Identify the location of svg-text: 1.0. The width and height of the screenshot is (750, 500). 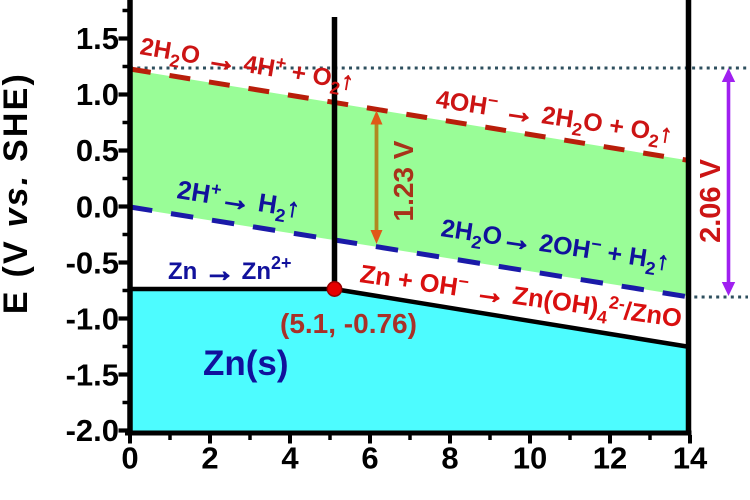
(97, 94).